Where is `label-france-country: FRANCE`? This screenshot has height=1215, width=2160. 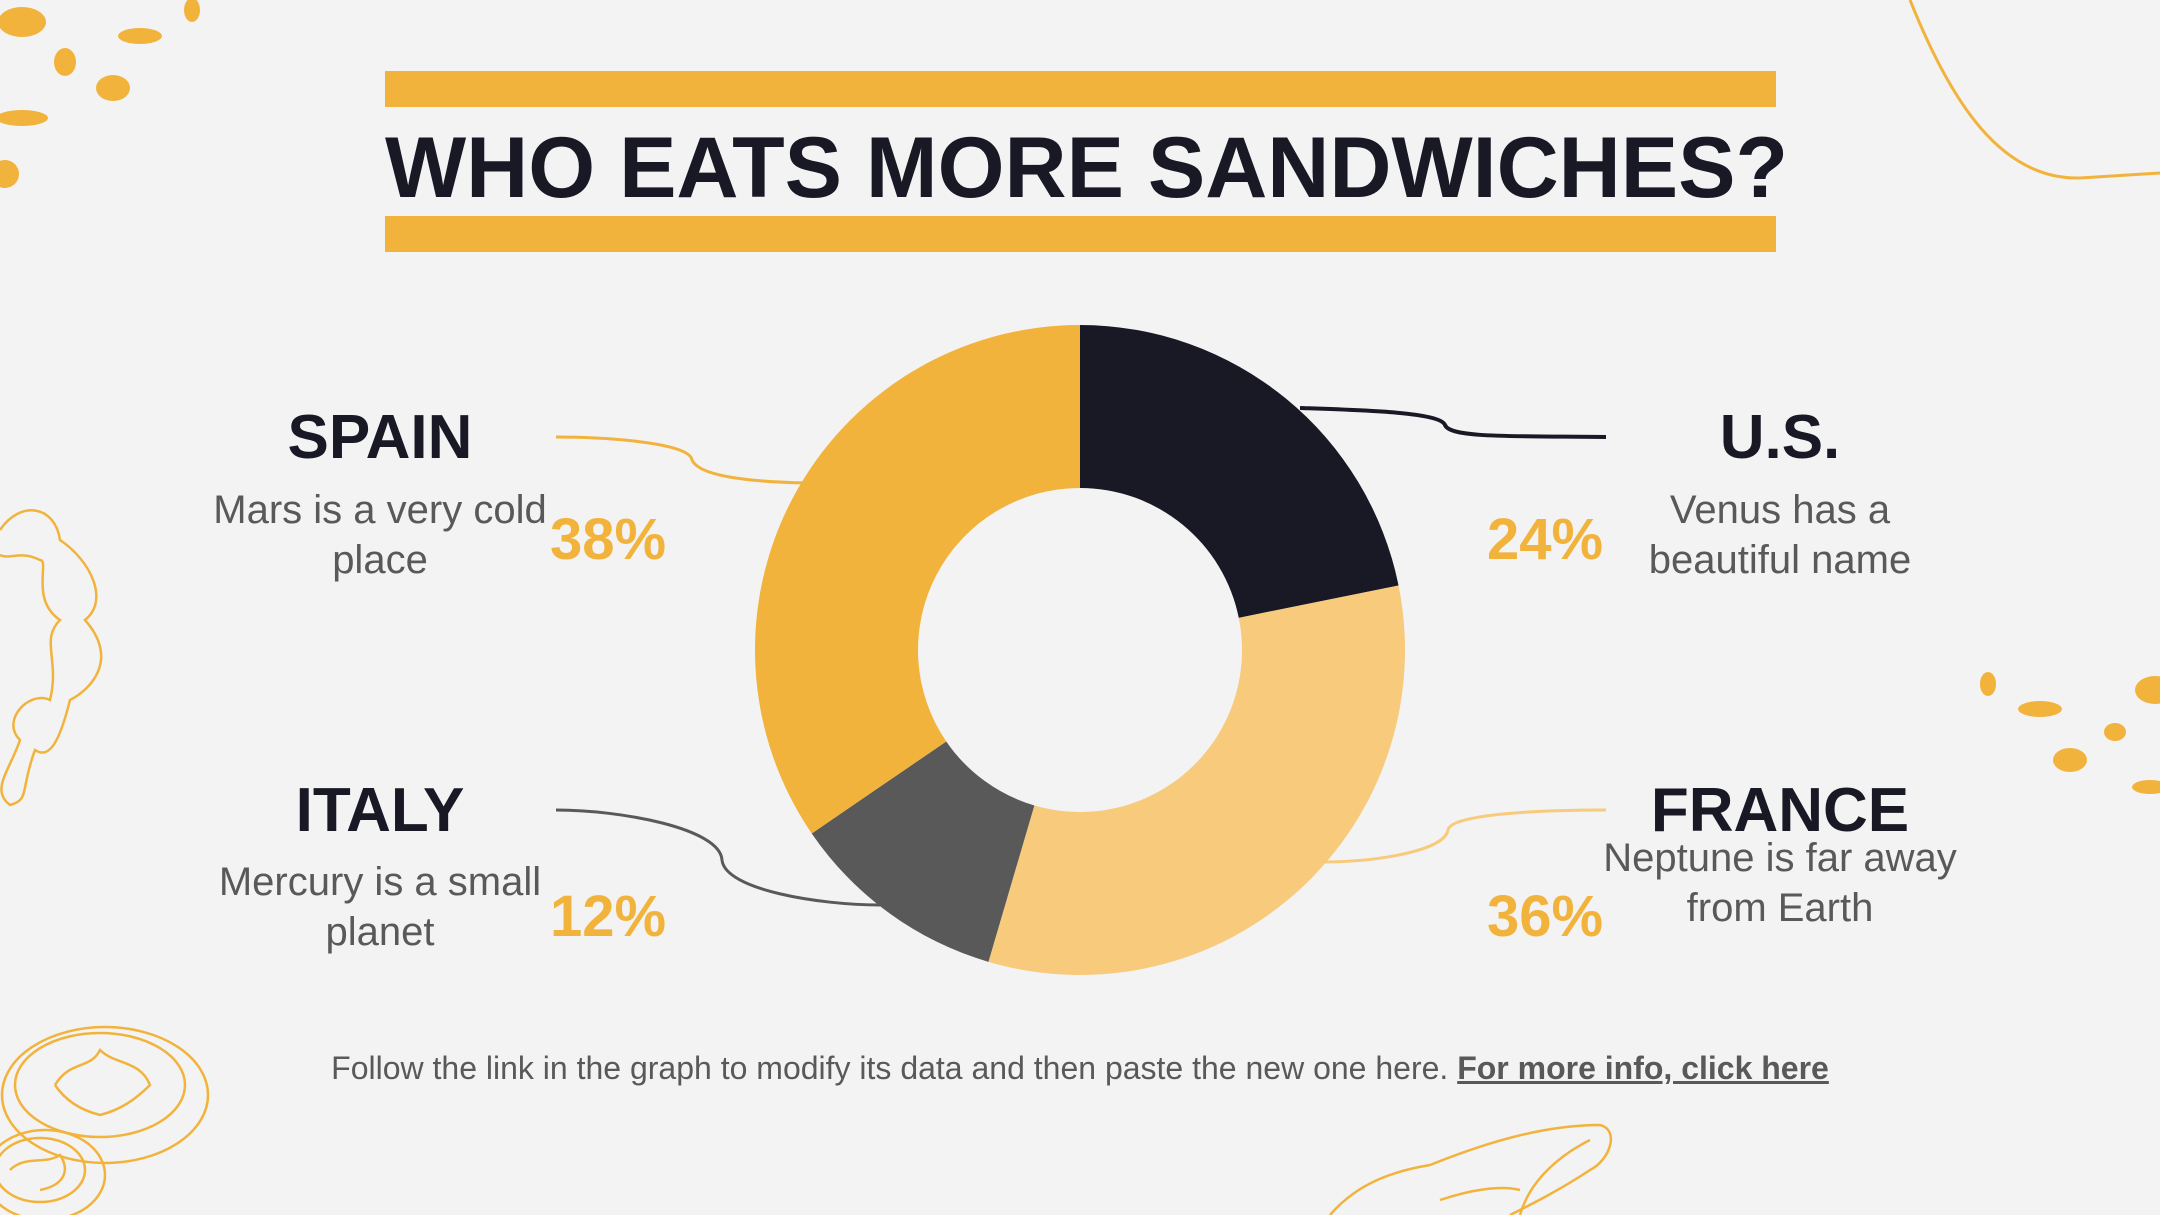
label-france-country: FRANCE is located at coordinates (1780, 810).